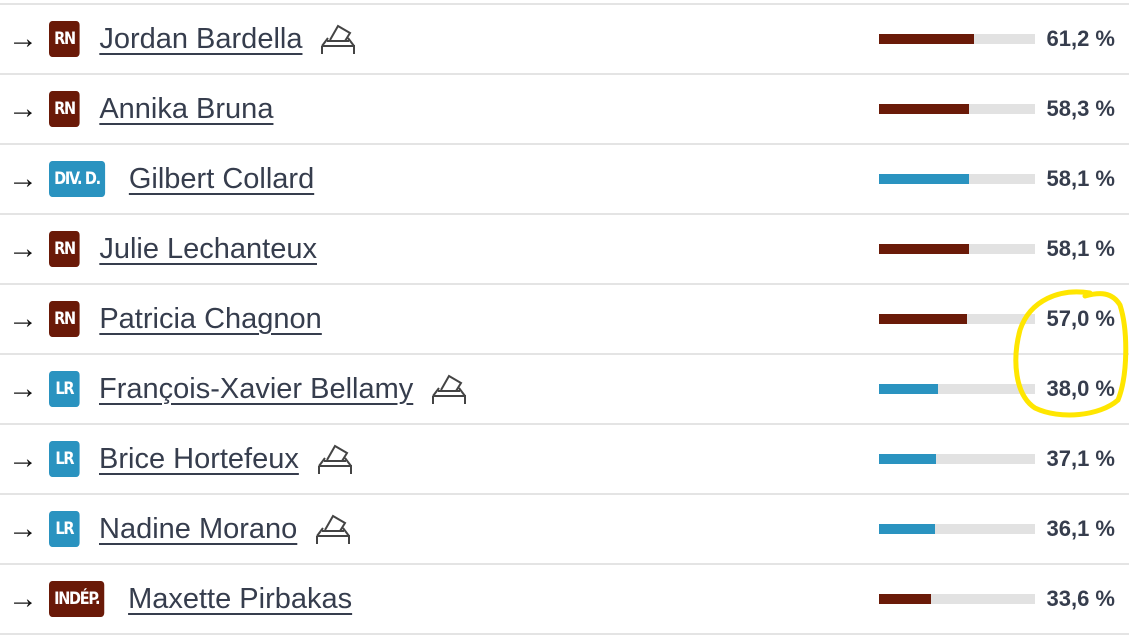  I want to click on score: 61,2 %, so click(997, 39).